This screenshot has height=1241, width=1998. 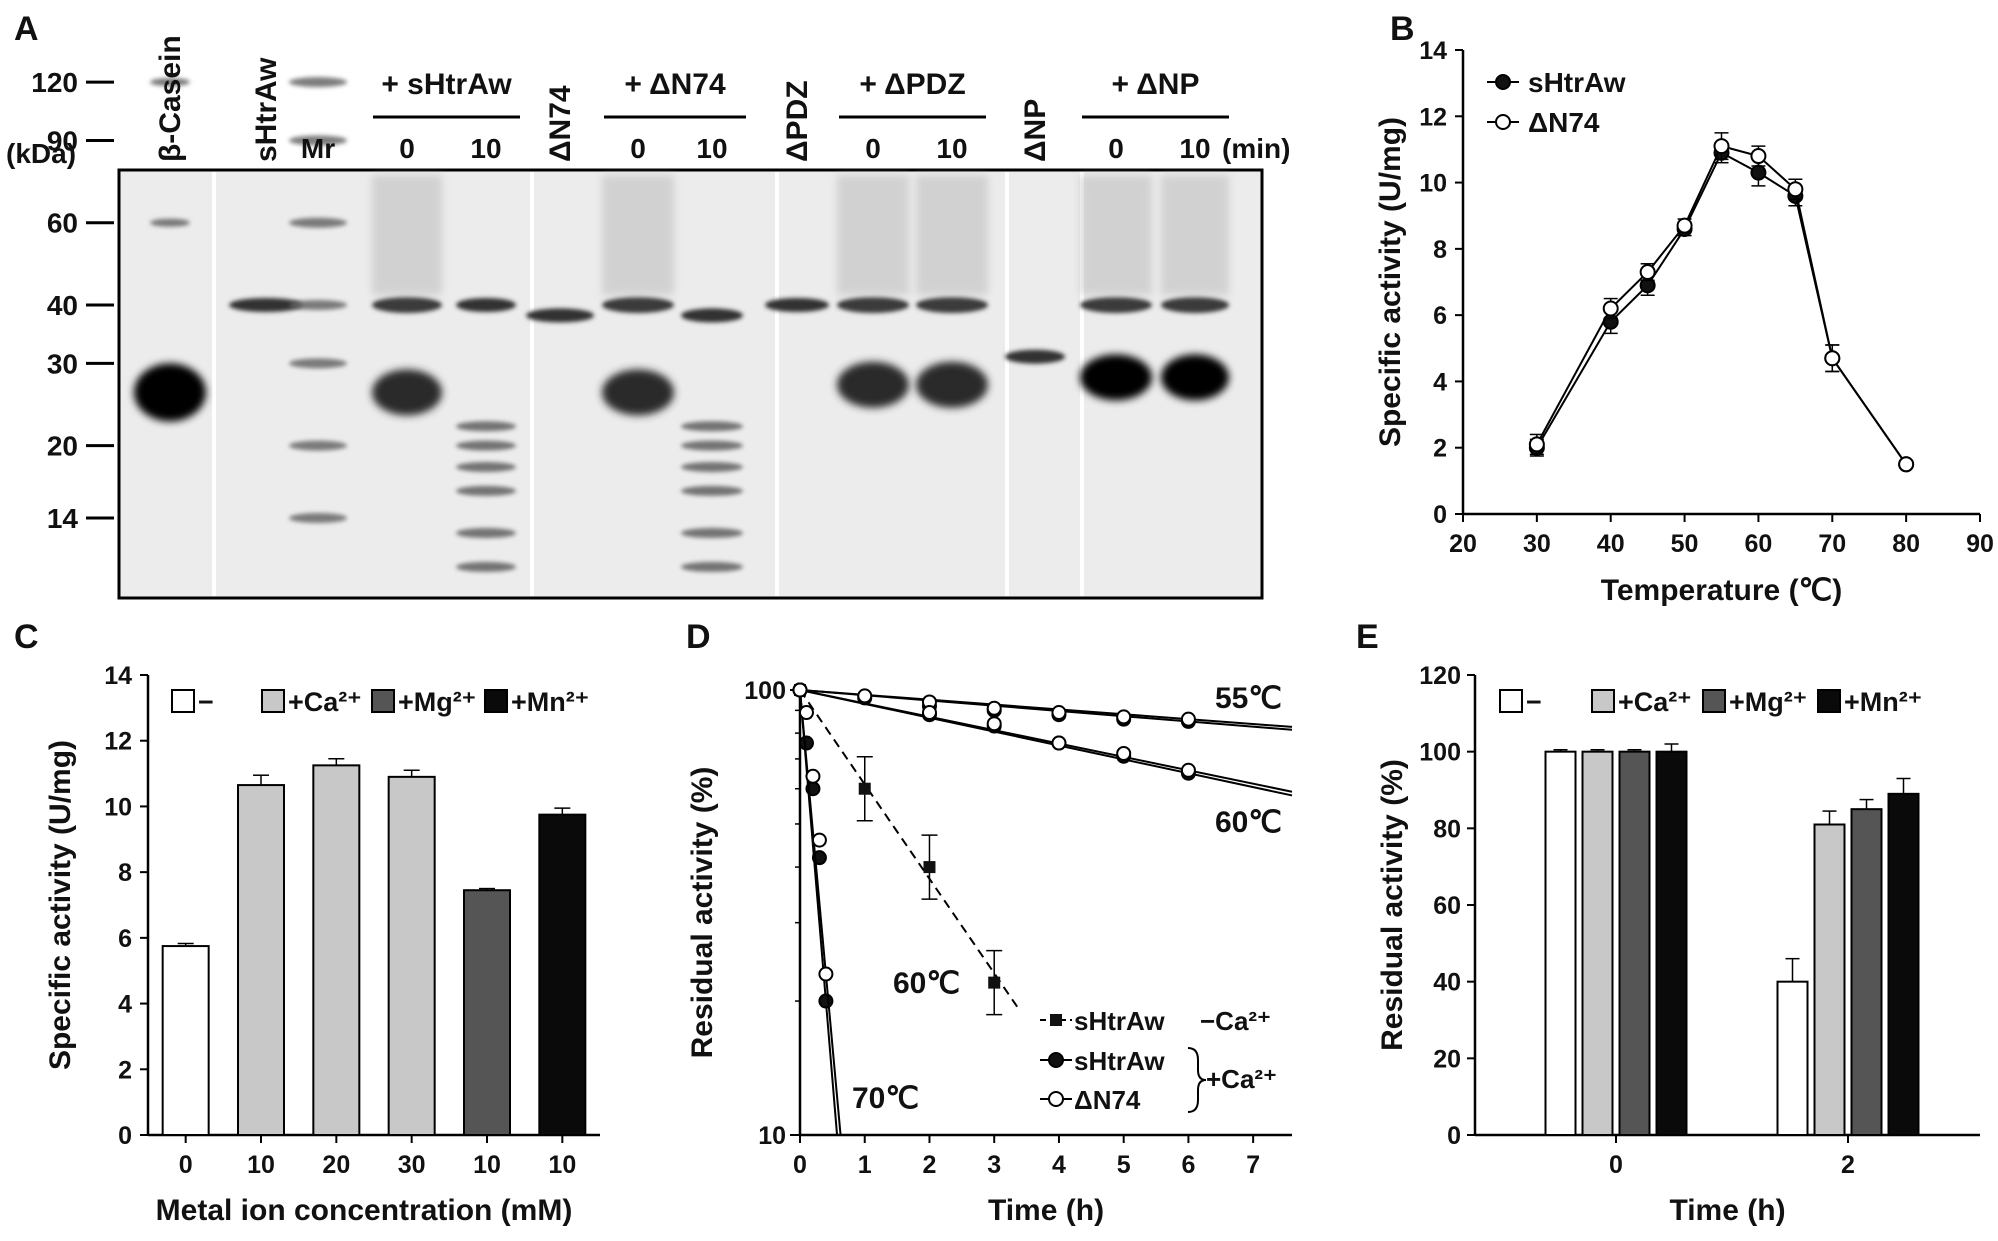 What do you see at coordinates (26, 29) in the screenshot?
I see `panel-label-a: A` at bounding box center [26, 29].